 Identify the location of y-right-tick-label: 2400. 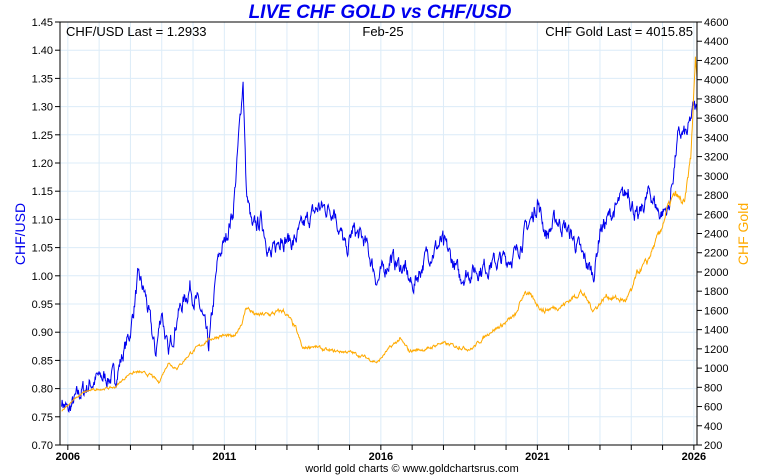
(716, 235).